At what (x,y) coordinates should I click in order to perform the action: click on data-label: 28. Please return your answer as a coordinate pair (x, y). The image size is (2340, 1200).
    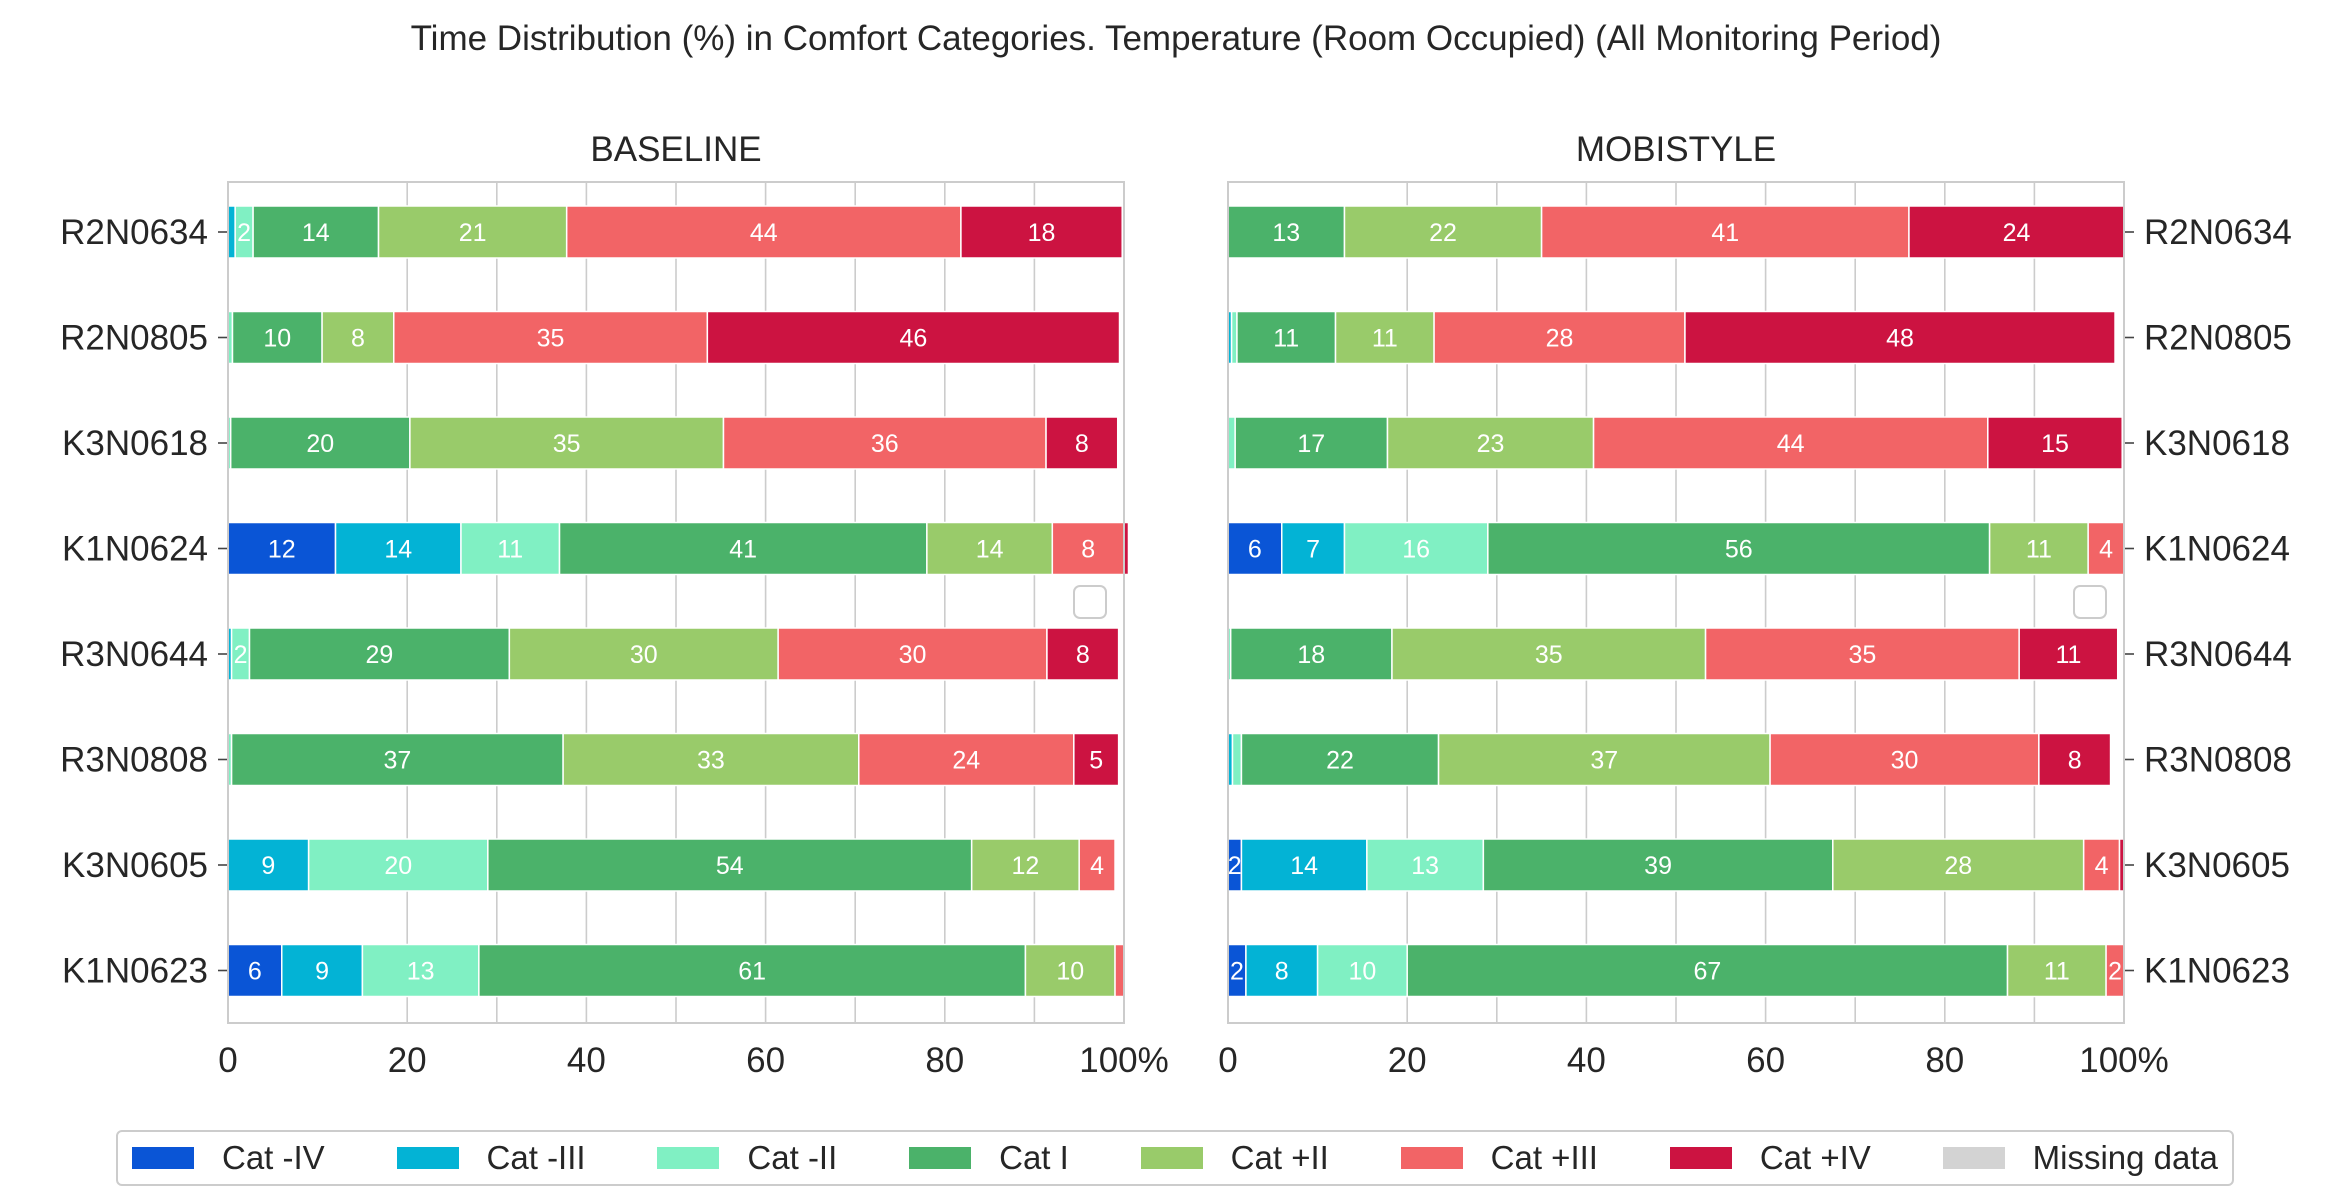
    Looking at the image, I should click on (1958, 866).